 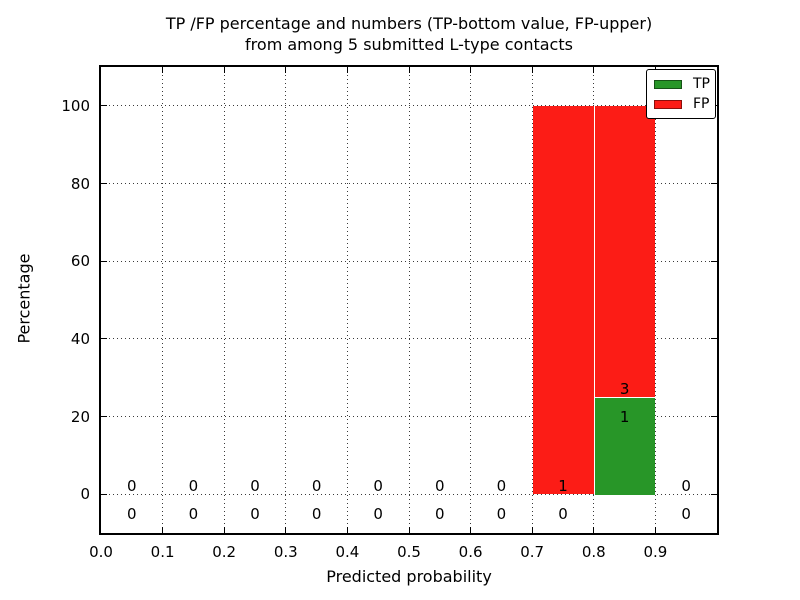 I want to click on y-tick-label: 40, so click(x=80, y=338).